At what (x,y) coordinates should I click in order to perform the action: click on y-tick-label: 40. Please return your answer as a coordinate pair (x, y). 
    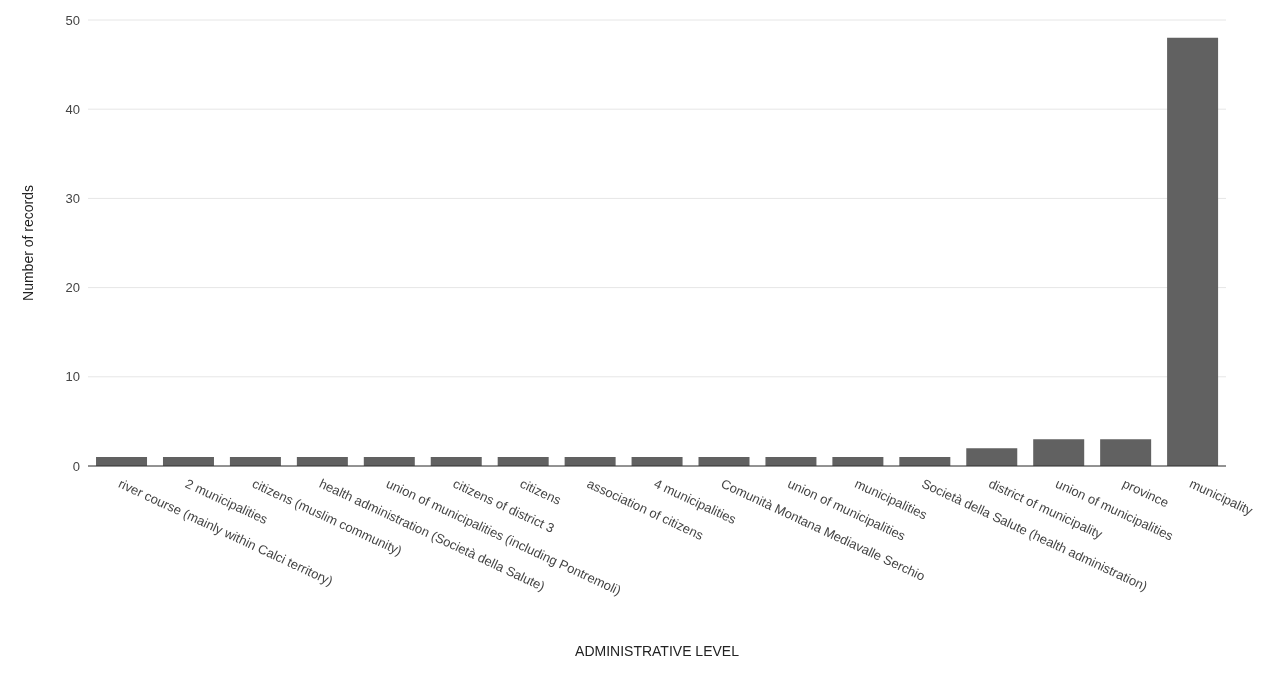
    Looking at the image, I should click on (72, 109).